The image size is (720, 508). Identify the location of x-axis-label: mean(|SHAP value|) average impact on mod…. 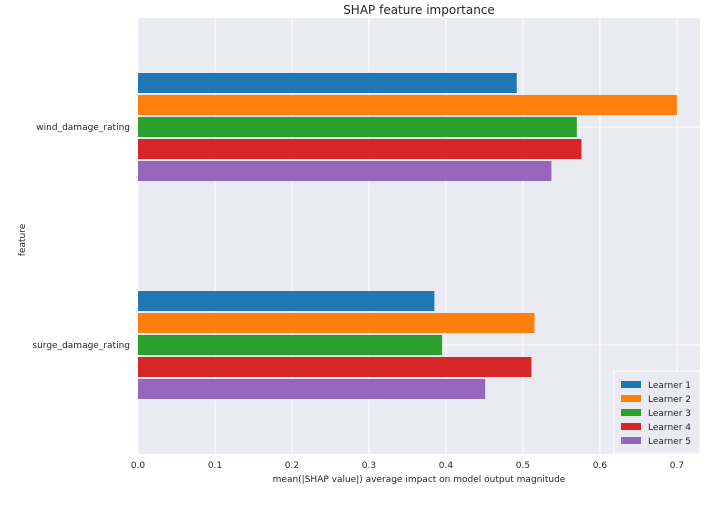
(419, 480).